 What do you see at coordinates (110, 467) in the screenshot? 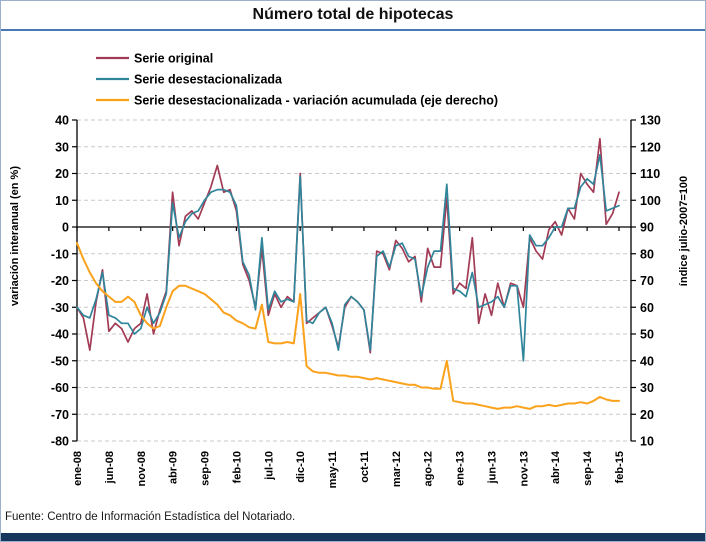
I see `x-tick-label: jun-08` at bounding box center [110, 467].